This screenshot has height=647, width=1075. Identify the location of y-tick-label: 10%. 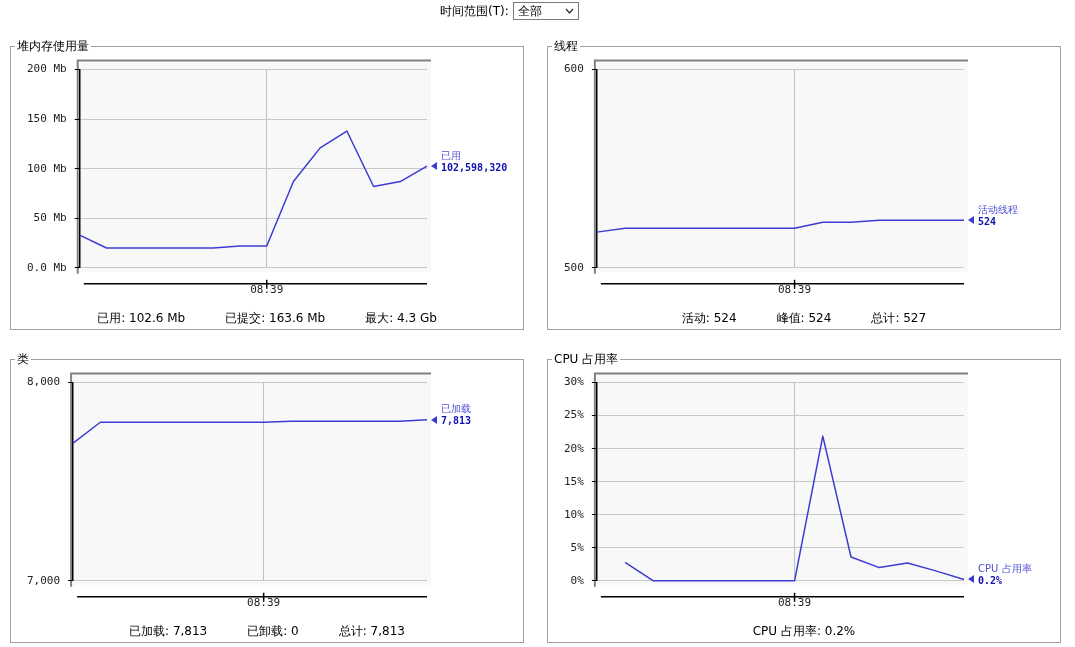
(574, 514).